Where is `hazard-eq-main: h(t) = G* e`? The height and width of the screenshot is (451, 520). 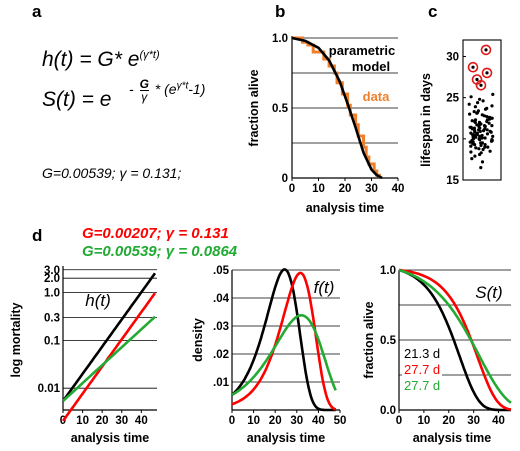 hazard-eq-main: h(t) = G* e is located at coordinates (91, 59).